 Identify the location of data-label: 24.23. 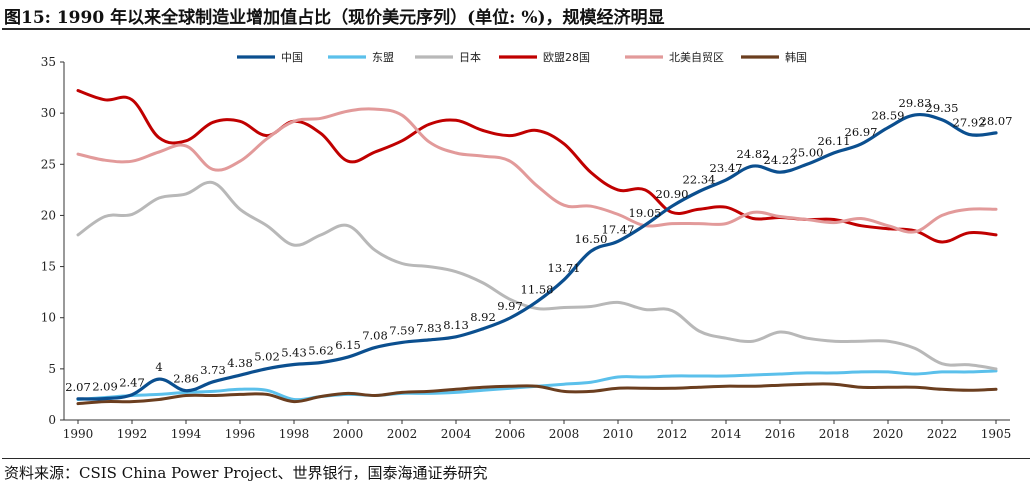
(780, 160).